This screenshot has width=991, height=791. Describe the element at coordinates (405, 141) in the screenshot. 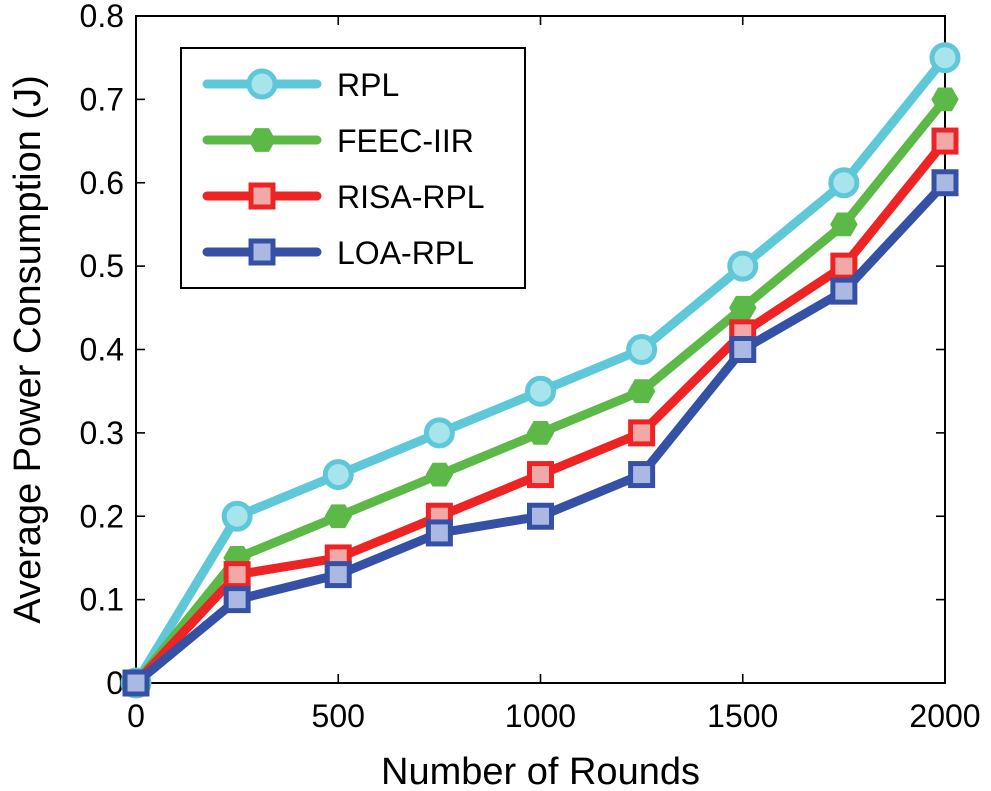

I see `legend-label: FEEC-IIR` at that location.